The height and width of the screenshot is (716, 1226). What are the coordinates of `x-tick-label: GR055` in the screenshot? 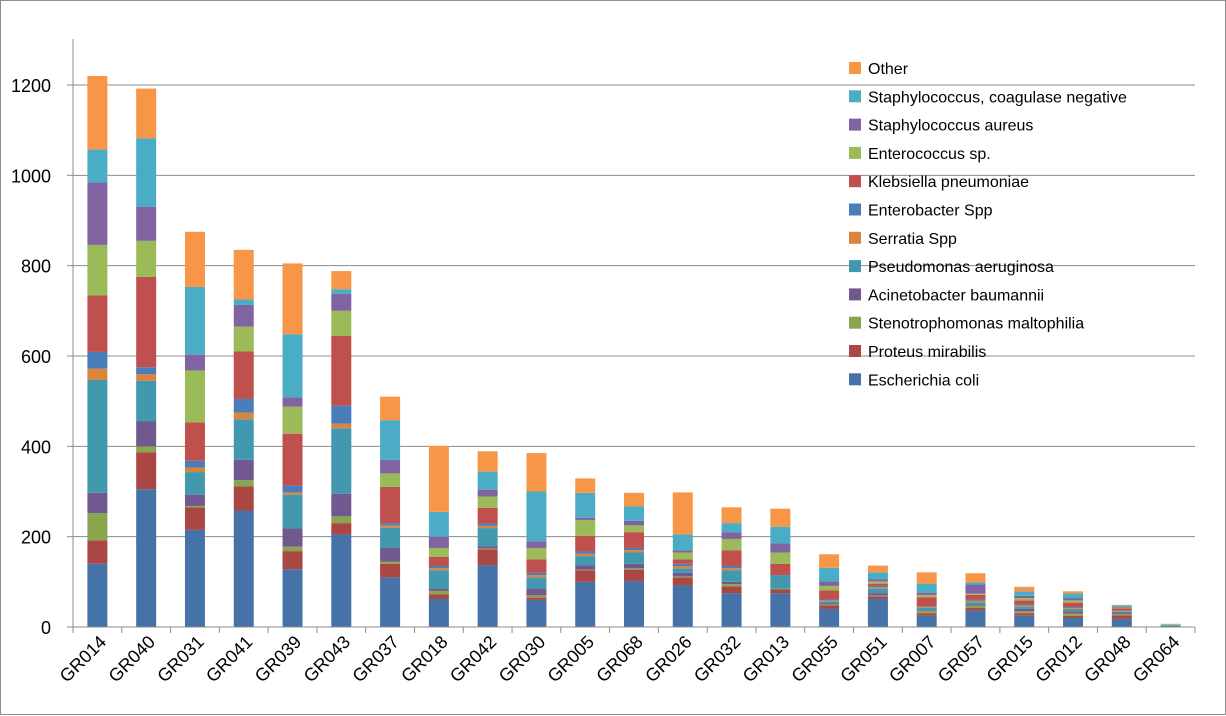 It's located at (814, 659).